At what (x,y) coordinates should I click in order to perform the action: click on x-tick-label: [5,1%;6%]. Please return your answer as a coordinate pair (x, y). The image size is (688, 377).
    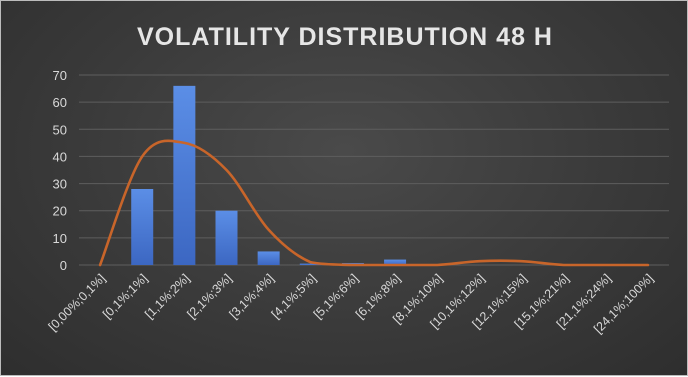
    Looking at the image, I should click on (336, 296).